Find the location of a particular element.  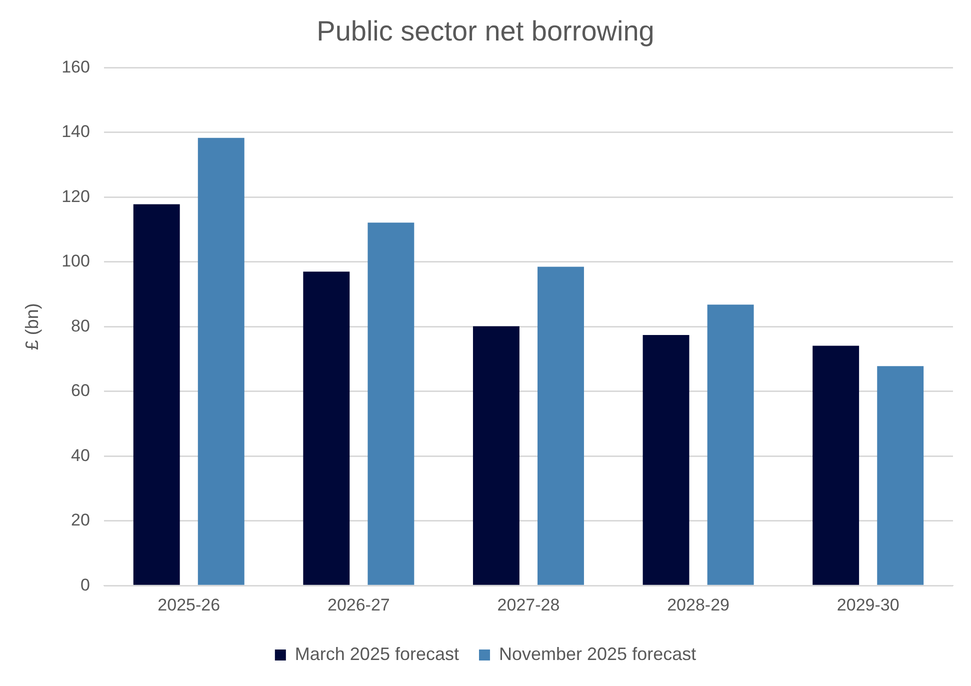

y-tick-label: 40 is located at coordinates (80, 455).